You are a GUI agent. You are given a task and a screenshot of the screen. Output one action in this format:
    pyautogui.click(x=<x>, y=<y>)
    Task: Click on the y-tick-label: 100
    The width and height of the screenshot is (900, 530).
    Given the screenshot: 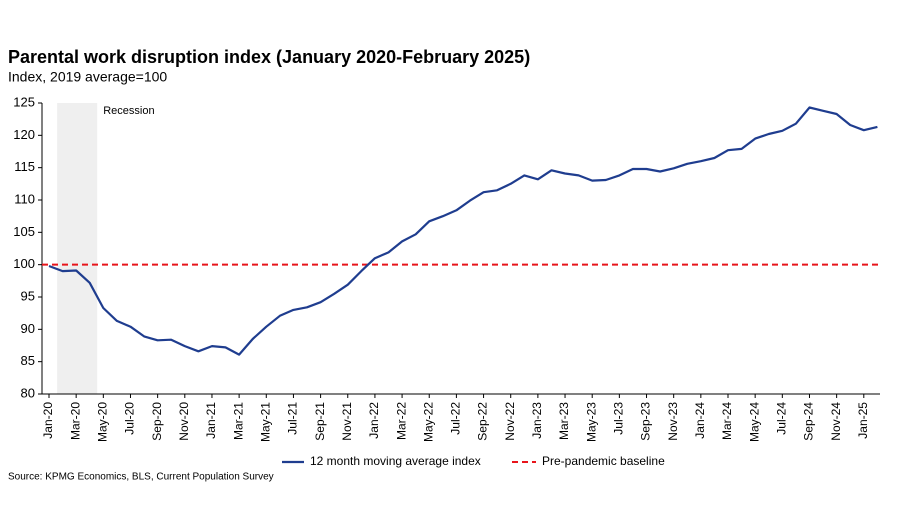 What is the action you would take?
    pyautogui.click(x=24, y=263)
    